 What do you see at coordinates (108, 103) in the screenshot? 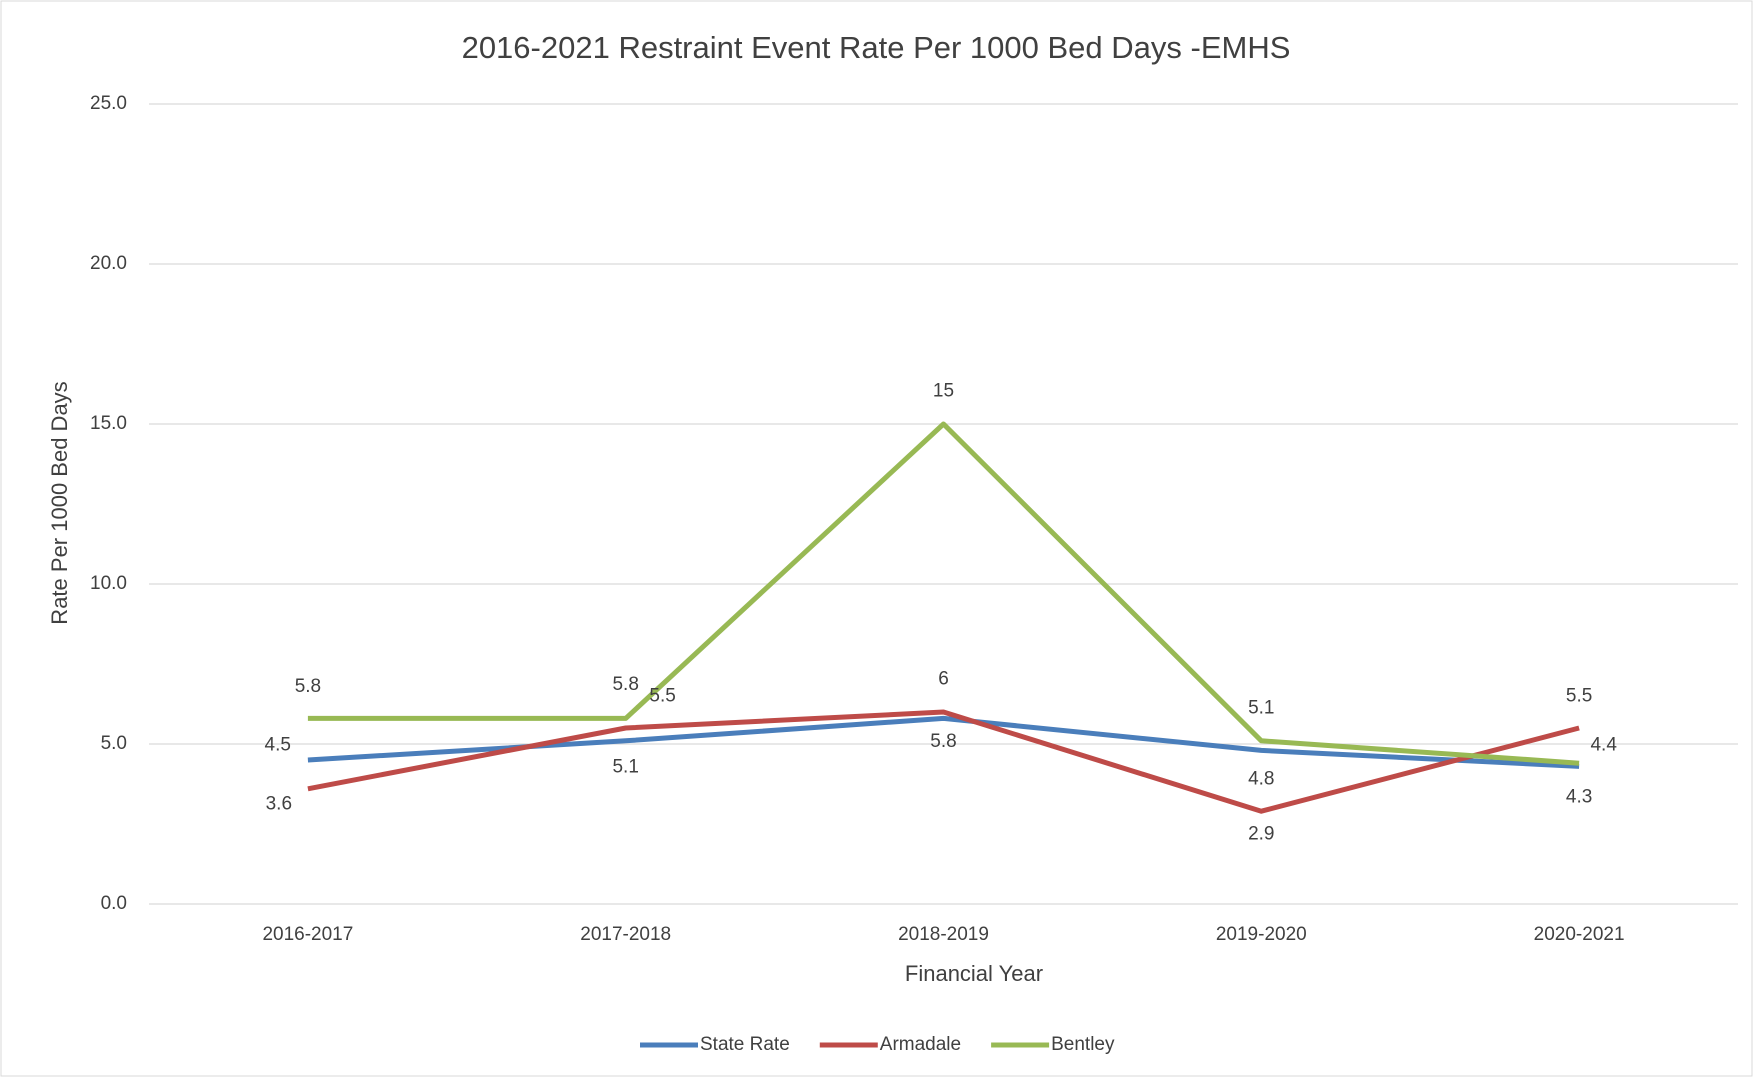
I see `y-tick-label: 25.0` at bounding box center [108, 103].